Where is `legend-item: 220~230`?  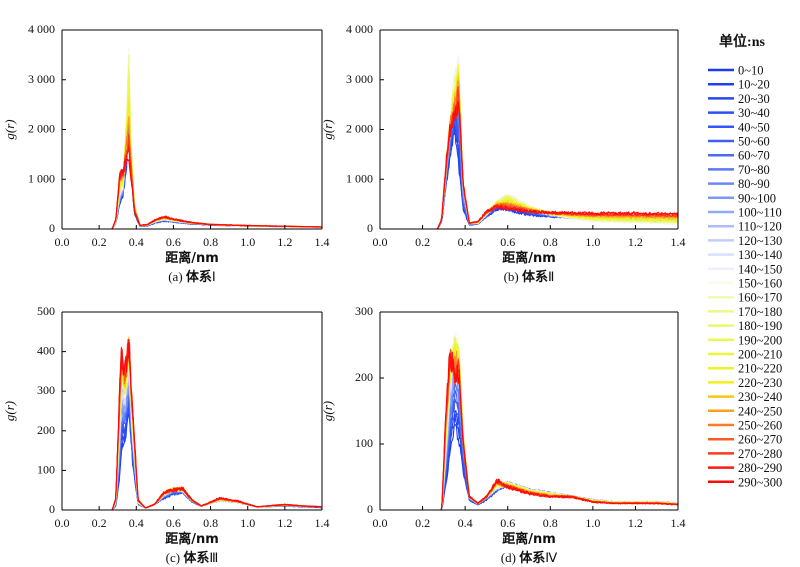 legend-item: 220~230 is located at coordinates (745, 383).